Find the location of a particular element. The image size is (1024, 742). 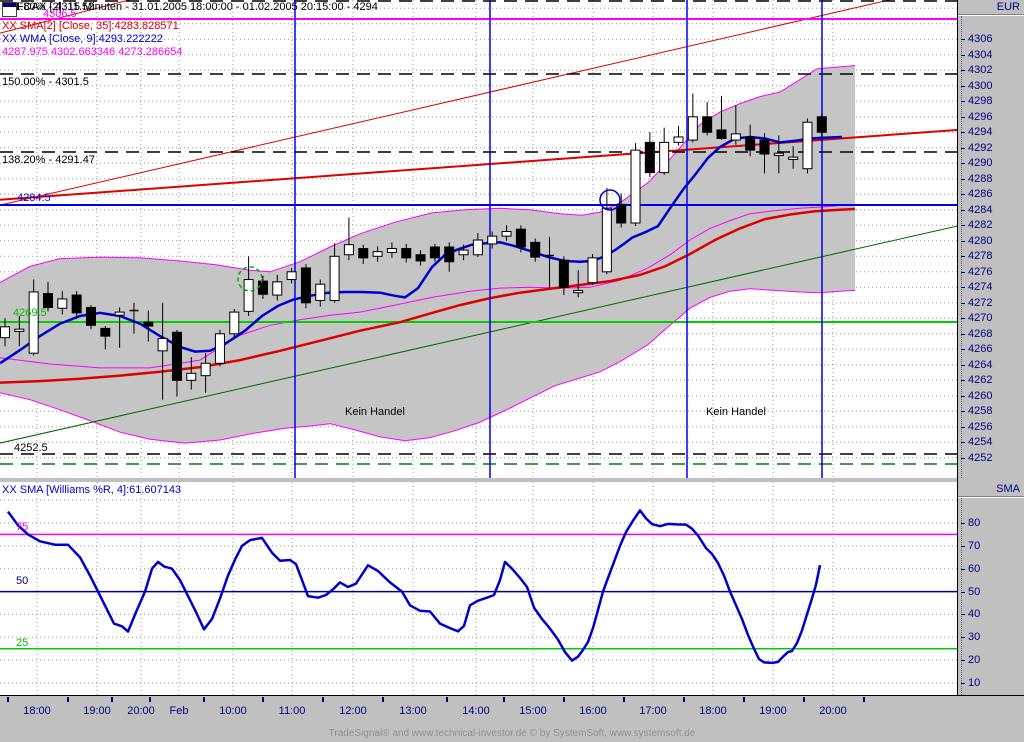

indicator-tick-label: 50 is located at coordinates (974, 592).